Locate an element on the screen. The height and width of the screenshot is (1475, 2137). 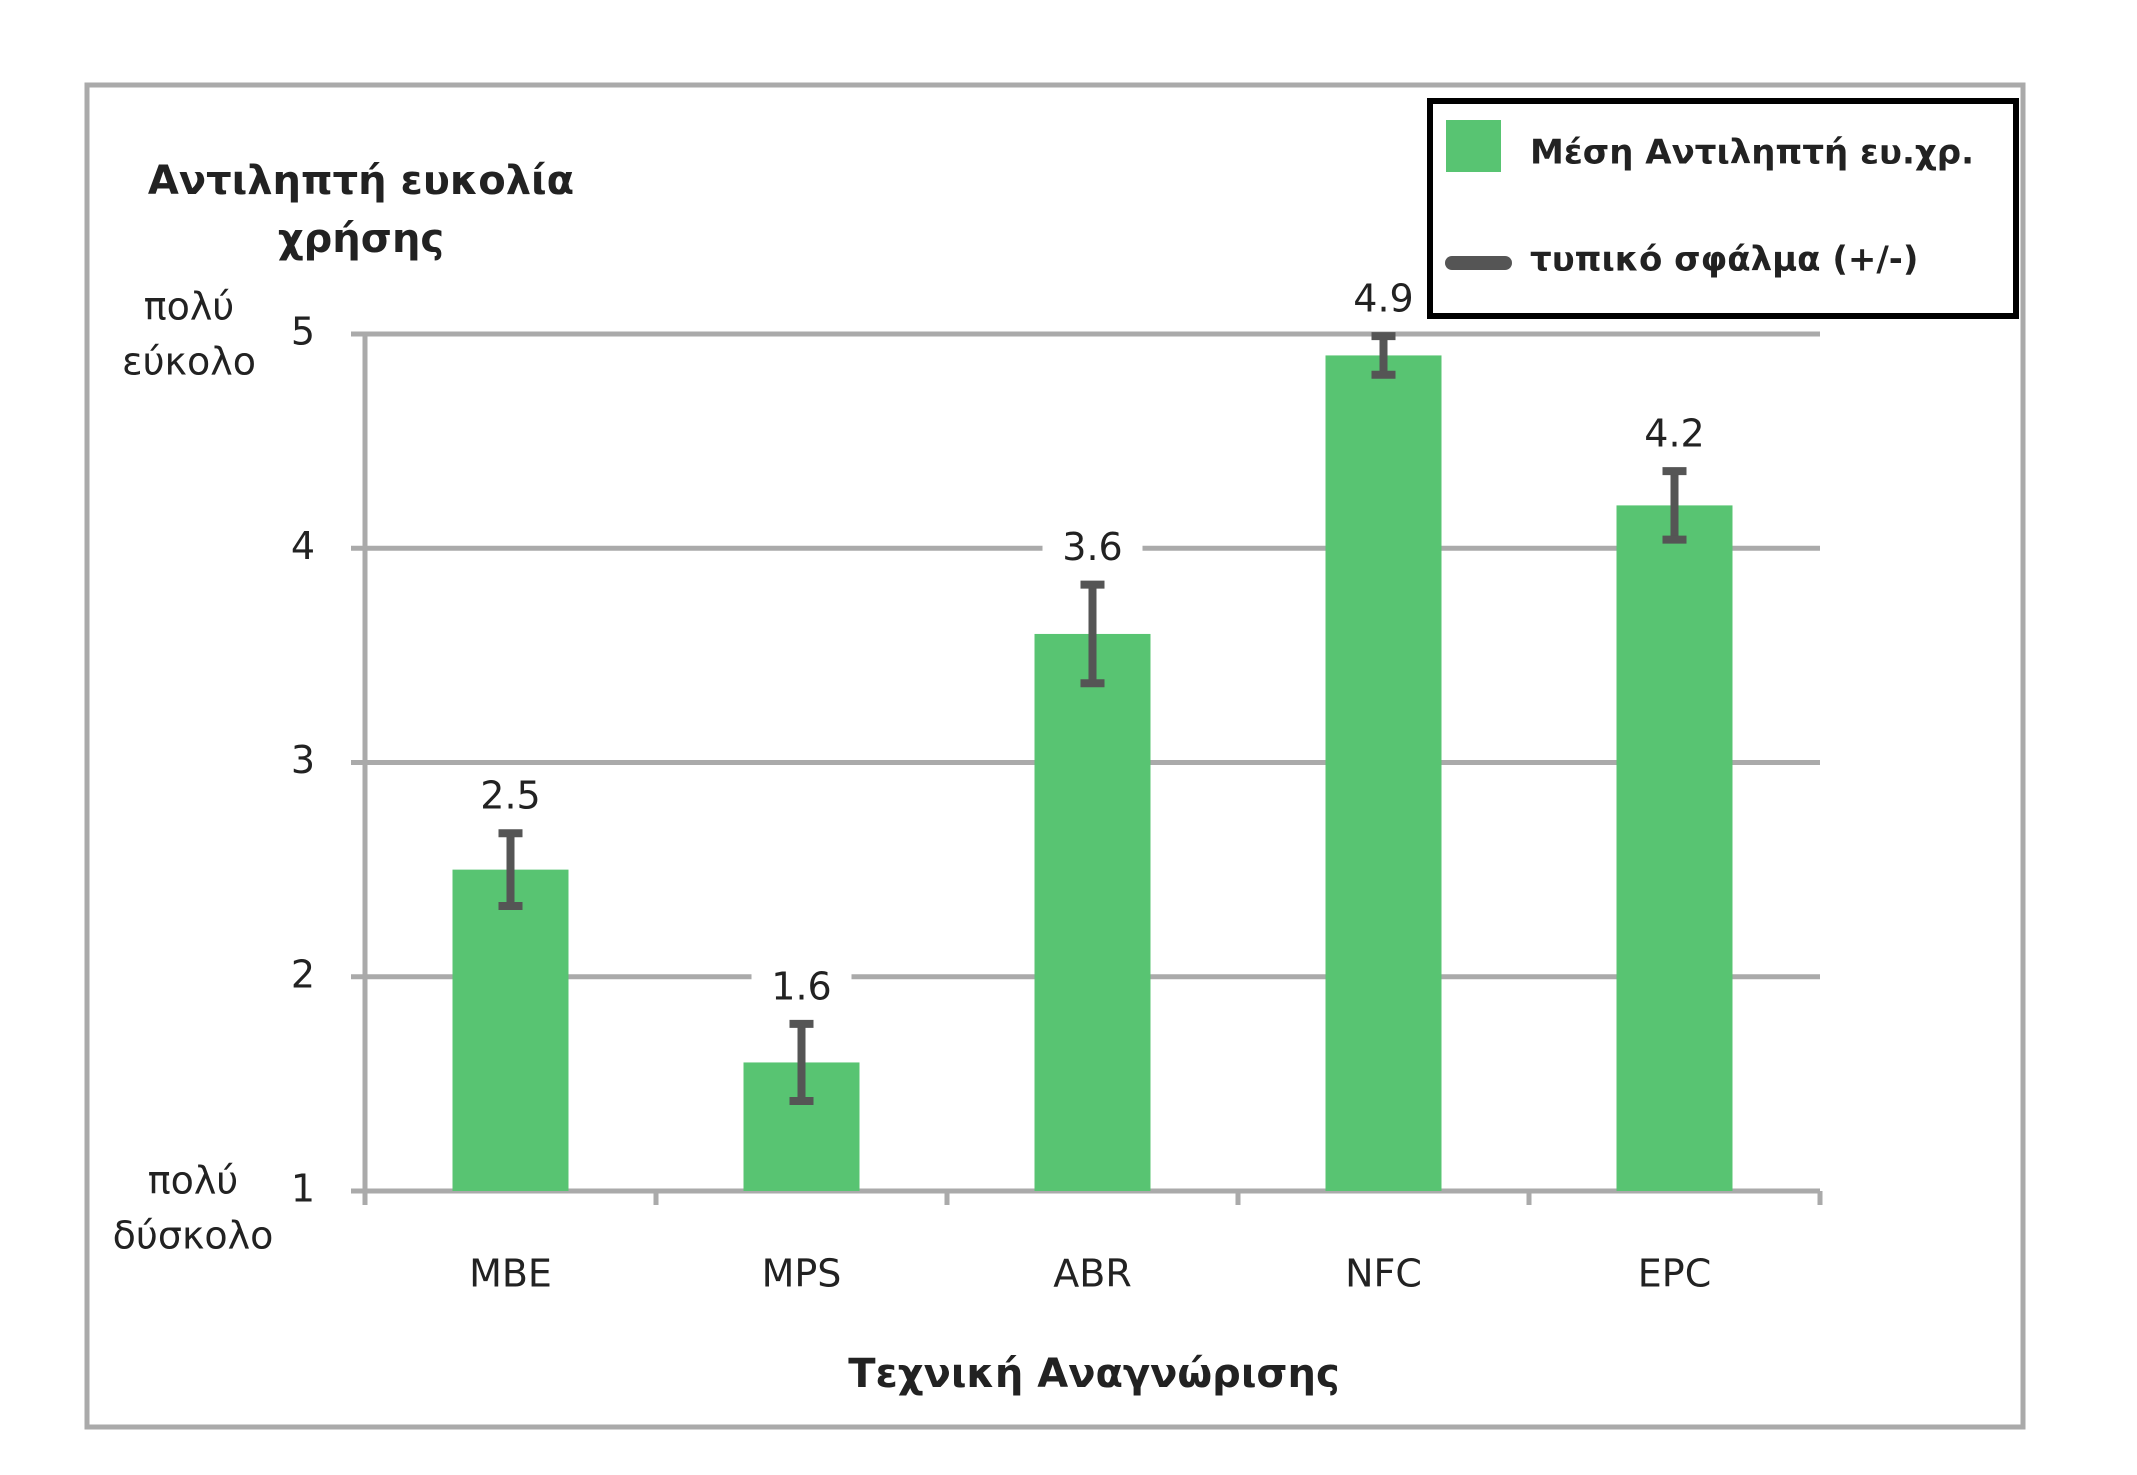
x-tick-label: MBE is located at coordinates (510, 1274).